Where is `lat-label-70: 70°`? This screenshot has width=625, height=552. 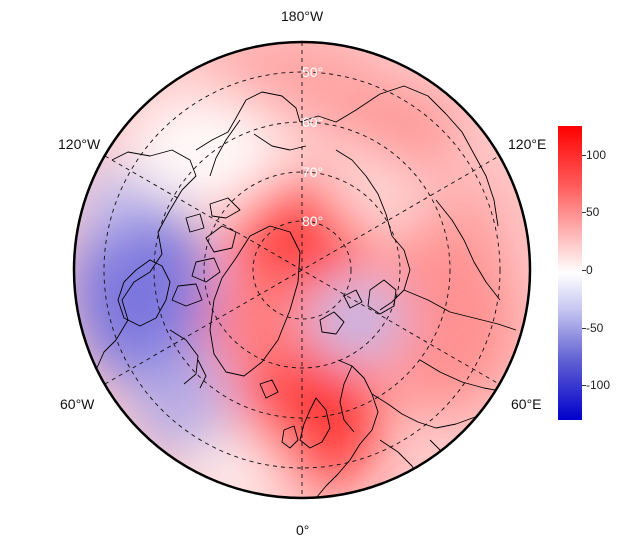
lat-label-70: 70° is located at coordinates (312, 172).